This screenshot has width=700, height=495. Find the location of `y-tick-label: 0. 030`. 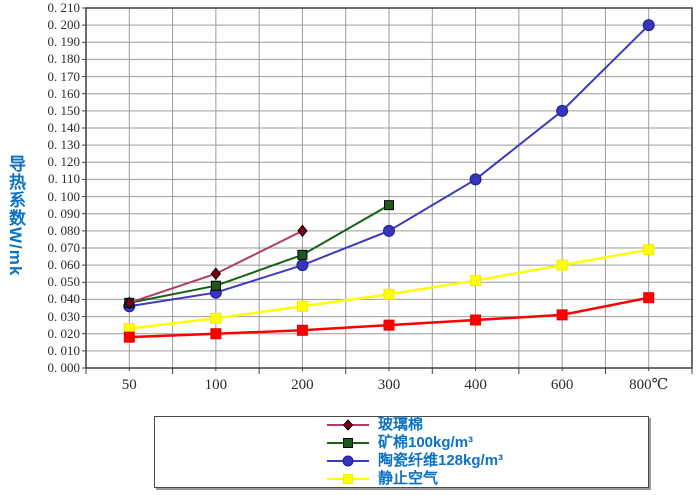

y-tick-label: 0. 030 is located at coordinates (64, 316).